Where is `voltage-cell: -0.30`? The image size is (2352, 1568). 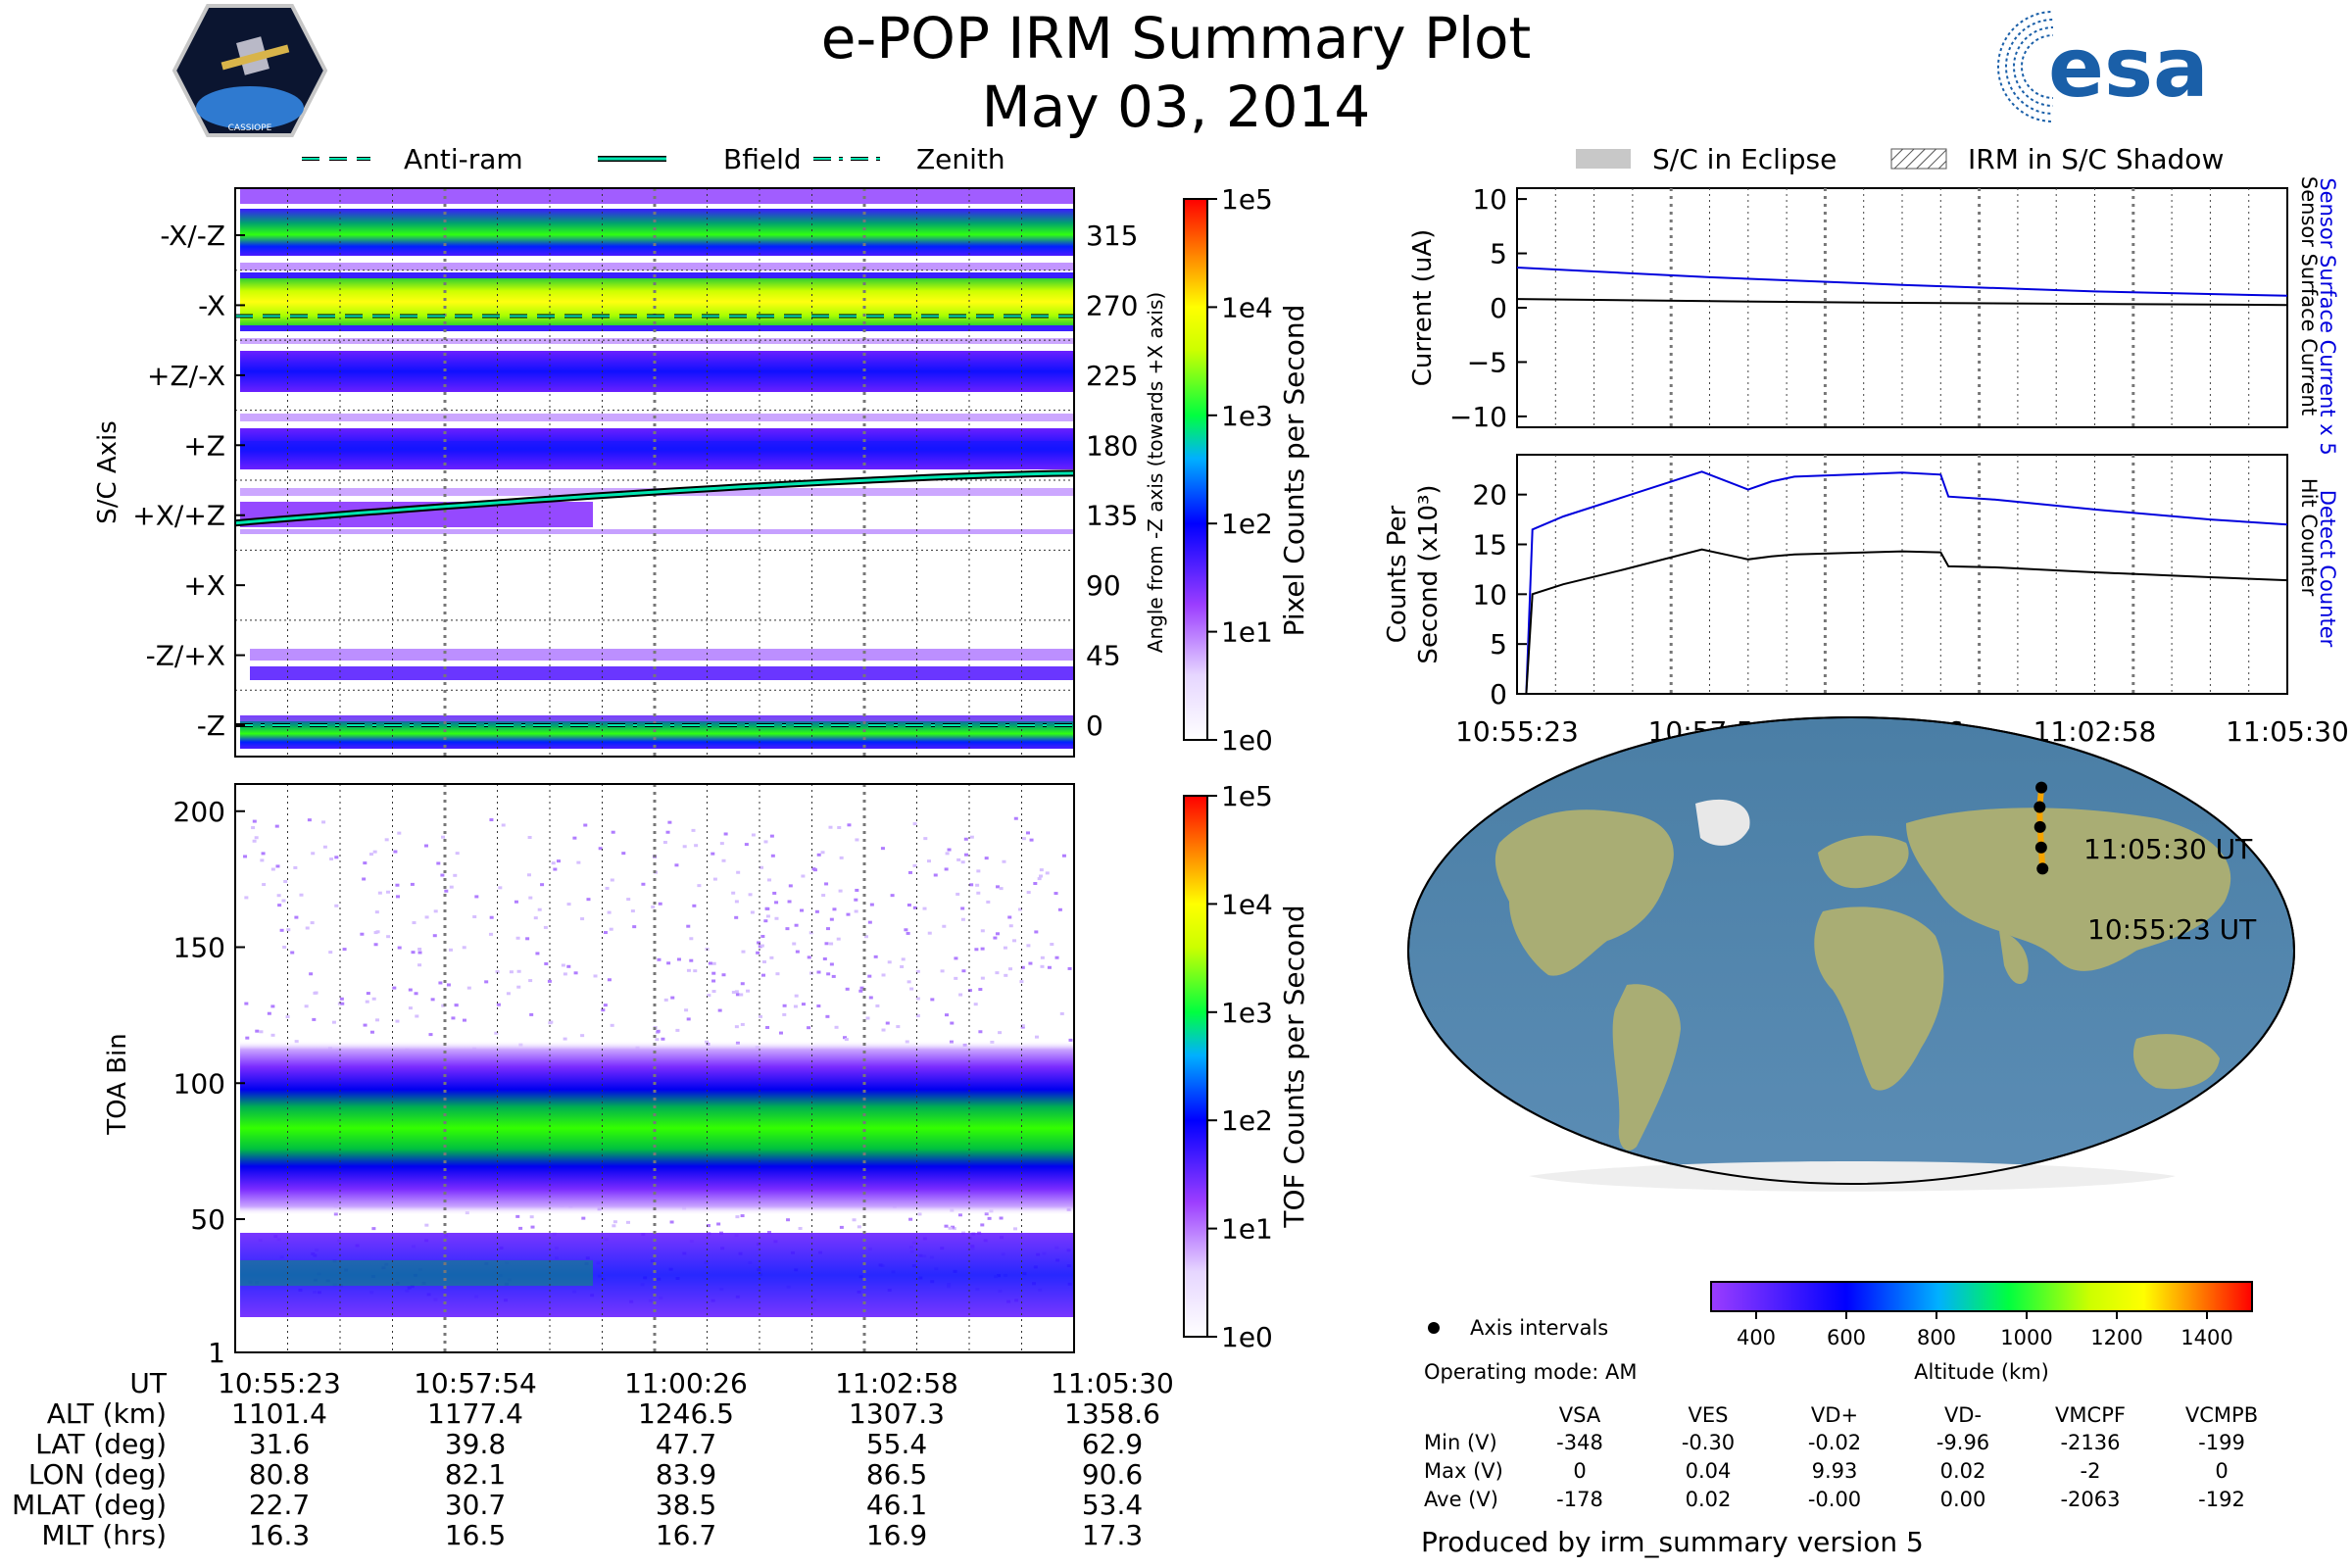
voltage-cell: -0.30 is located at coordinates (1708, 1442).